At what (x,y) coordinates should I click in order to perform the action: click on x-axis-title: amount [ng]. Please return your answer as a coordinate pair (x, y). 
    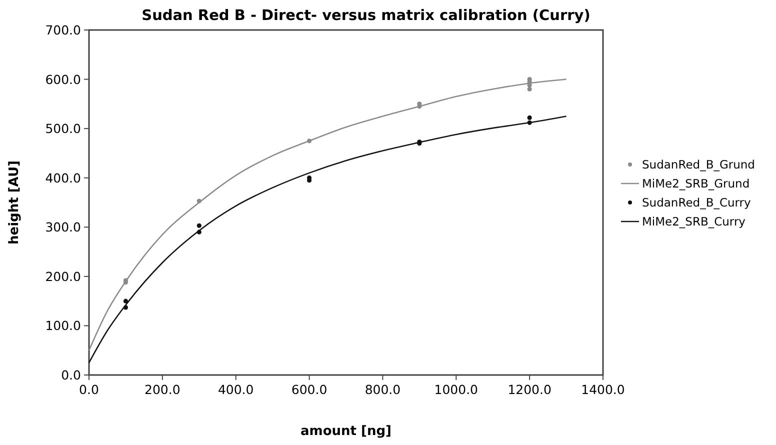
    Looking at the image, I should click on (346, 431).